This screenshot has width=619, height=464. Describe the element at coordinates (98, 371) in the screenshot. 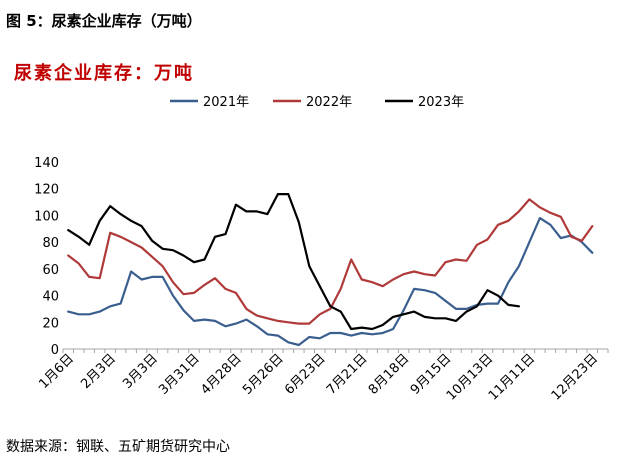

I see `x-tick-label: 2月3日` at that location.